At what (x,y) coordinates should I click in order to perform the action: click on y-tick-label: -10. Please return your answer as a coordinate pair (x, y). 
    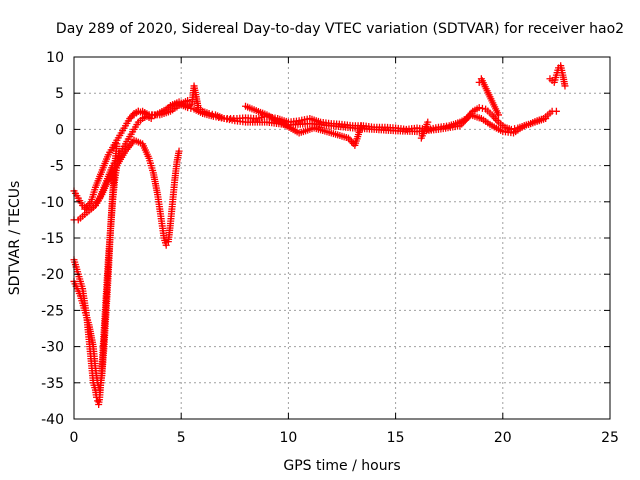
    Looking at the image, I should click on (52, 203).